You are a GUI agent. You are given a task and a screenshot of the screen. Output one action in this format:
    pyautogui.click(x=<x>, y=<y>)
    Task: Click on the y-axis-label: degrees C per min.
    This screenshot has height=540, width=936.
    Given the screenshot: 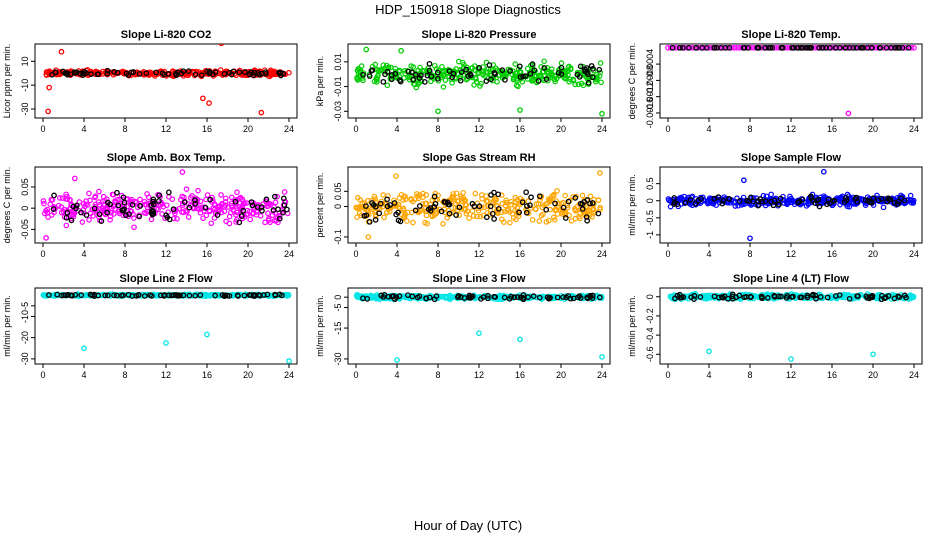 What is the action you would take?
    pyautogui.click(x=632, y=81)
    